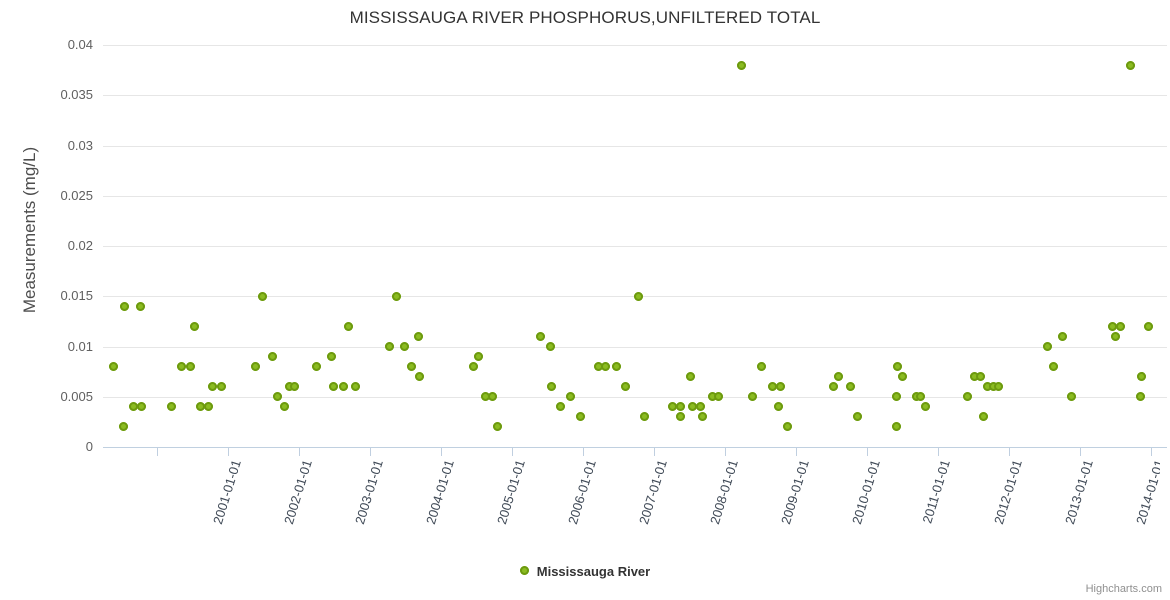  Describe the element at coordinates (867, 452) in the screenshot. I see `x-axis-tick` at that location.